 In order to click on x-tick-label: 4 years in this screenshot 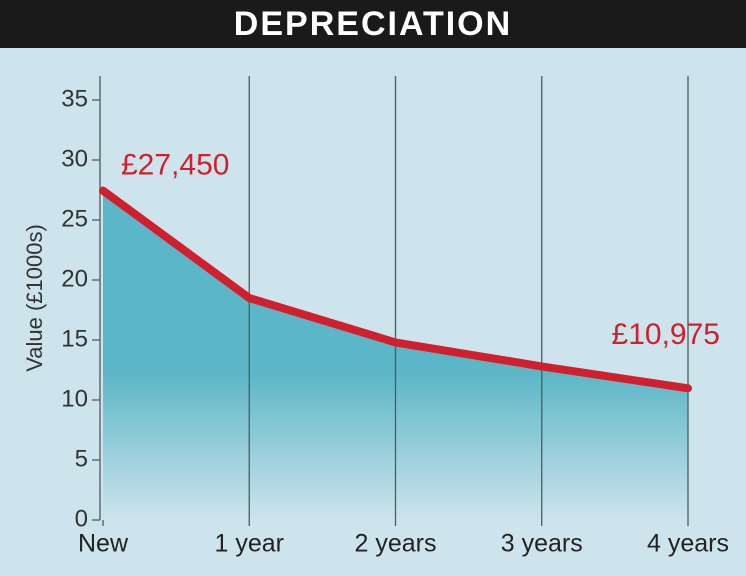, I will do `click(688, 544)`.